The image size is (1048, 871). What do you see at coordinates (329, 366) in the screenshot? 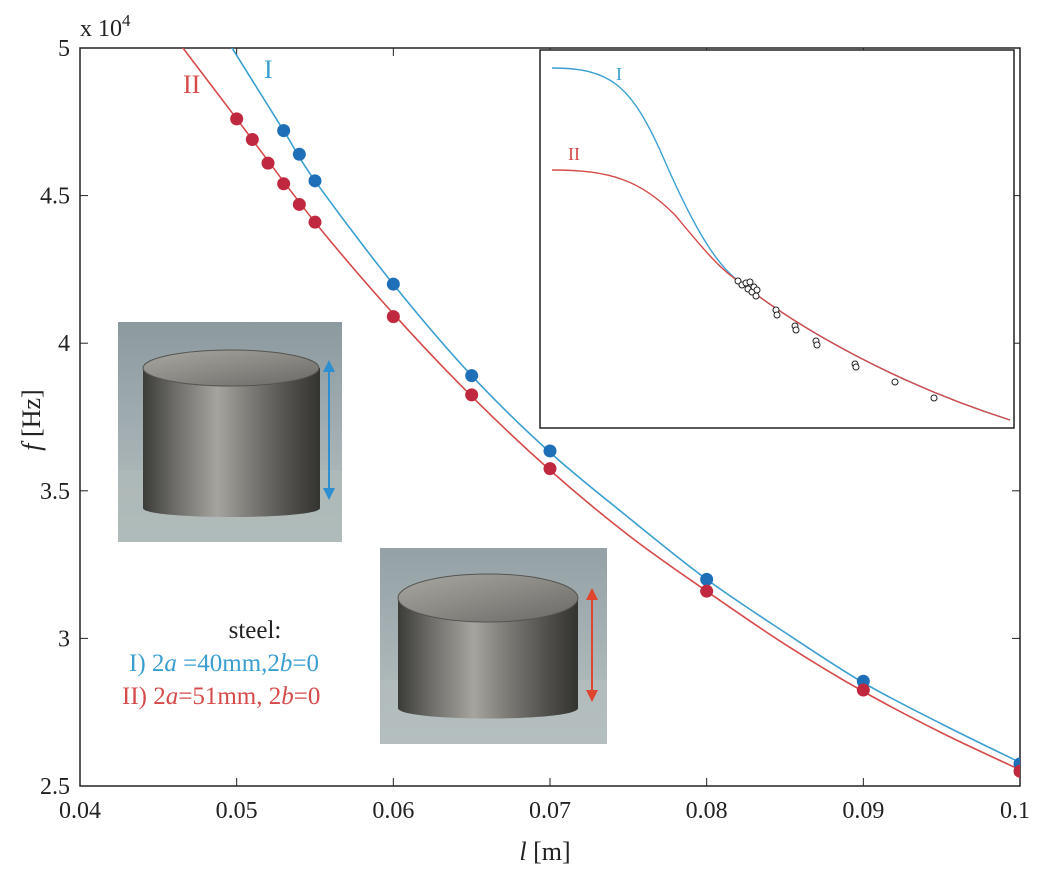
I see `arrow-blue-head-top` at bounding box center [329, 366].